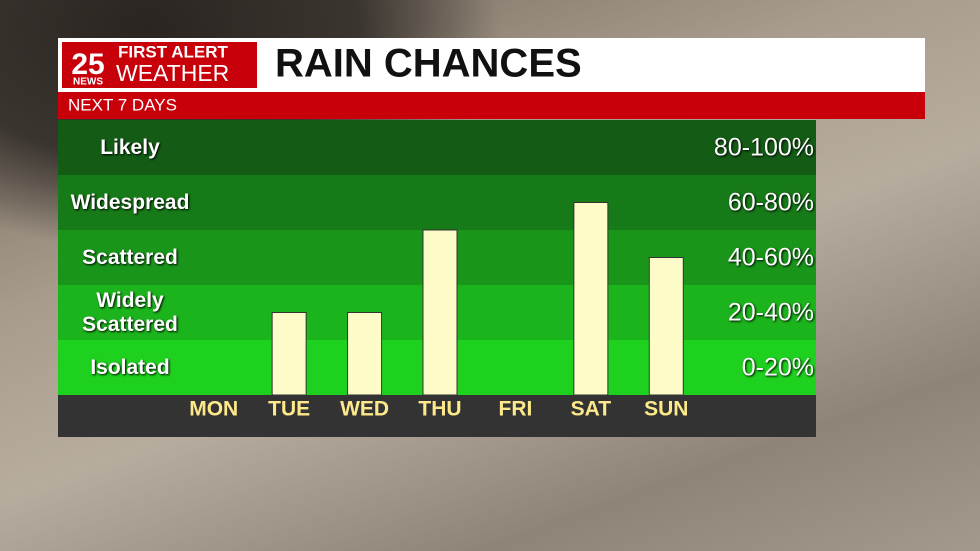  What do you see at coordinates (770, 202) in the screenshot?
I see `range-label: 60-80%` at bounding box center [770, 202].